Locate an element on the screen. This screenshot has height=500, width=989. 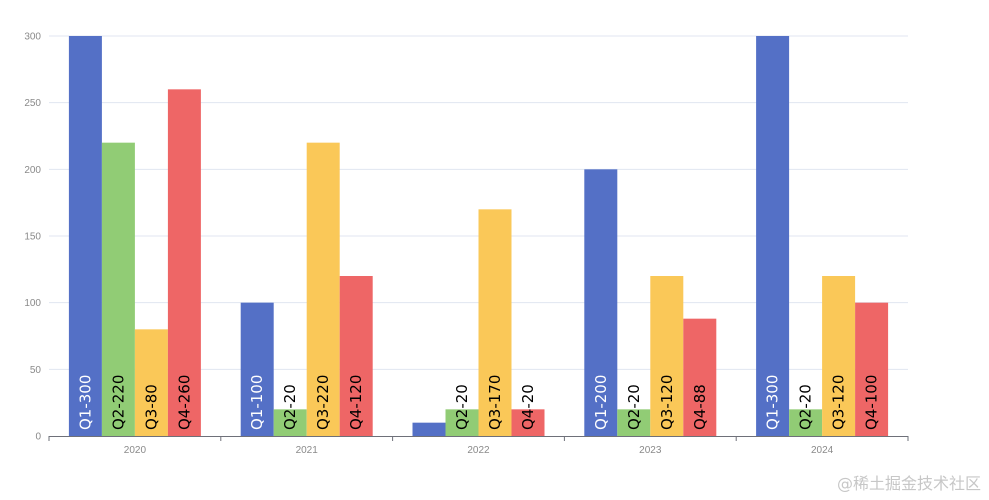
bar-q4-2022 is located at coordinates (528, 422).